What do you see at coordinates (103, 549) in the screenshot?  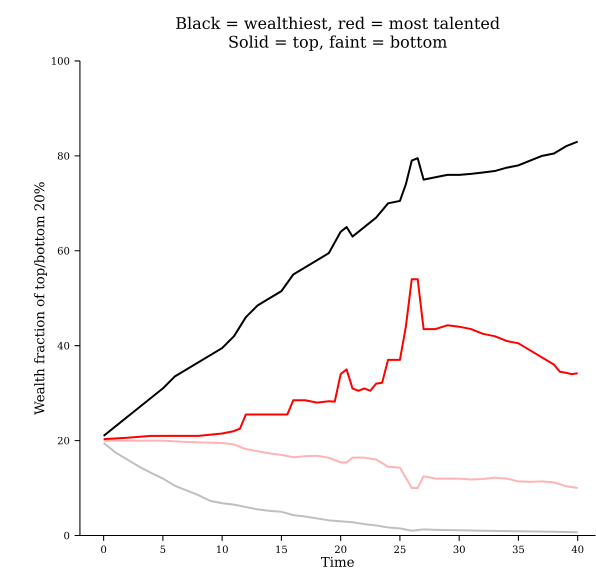 I see `x-tick-label: 0` at bounding box center [103, 549].